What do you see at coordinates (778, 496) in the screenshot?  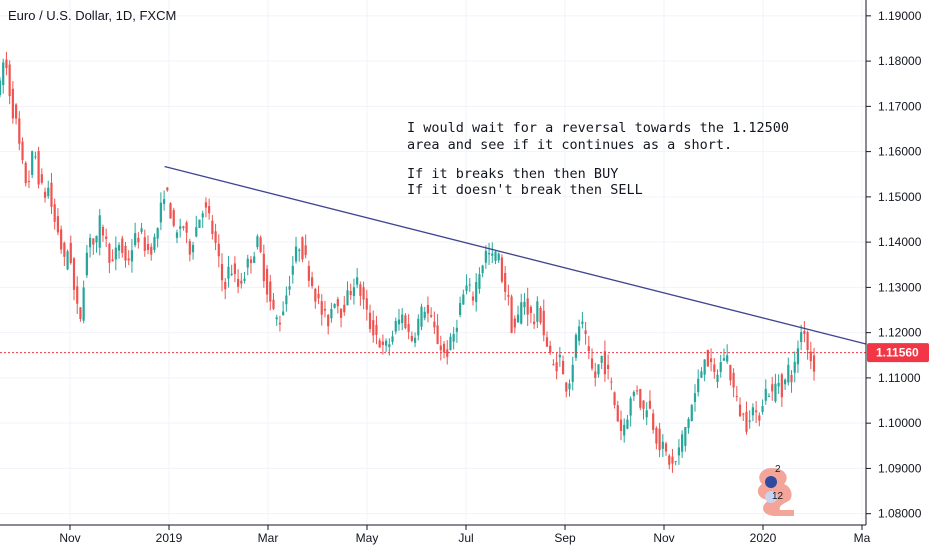 I see `event-count-2: 12` at bounding box center [778, 496].